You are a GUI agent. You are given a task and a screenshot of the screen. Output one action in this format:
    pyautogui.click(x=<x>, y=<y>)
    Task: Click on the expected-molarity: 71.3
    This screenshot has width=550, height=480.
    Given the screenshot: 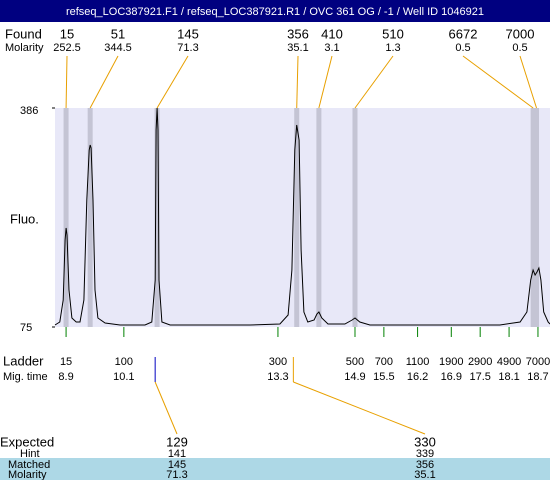 What is the action you would take?
    pyautogui.click(x=176, y=474)
    